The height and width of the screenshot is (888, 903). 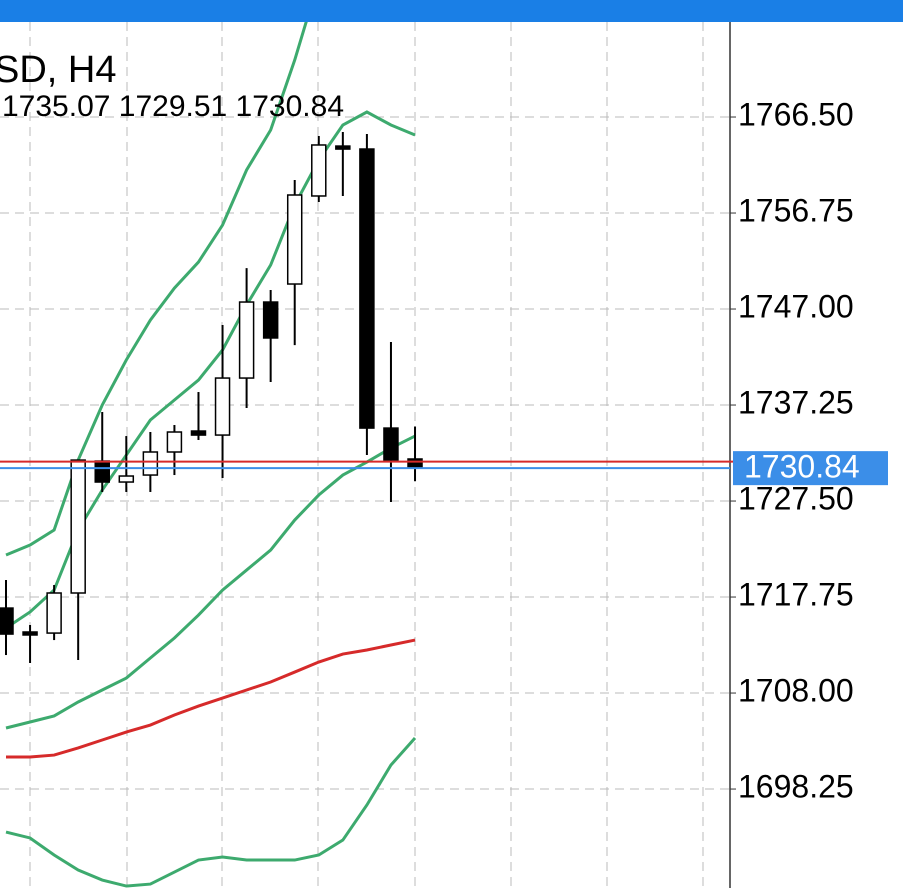 What do you see at coordinates (796, 402) in the screenshot?
I see `y-tick-label: 1737.25` at bounding box center [796, 402].